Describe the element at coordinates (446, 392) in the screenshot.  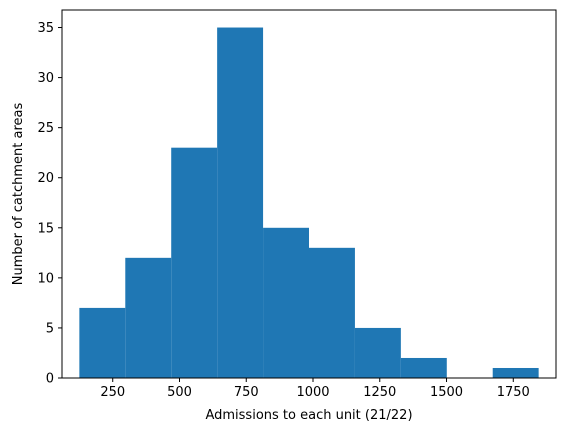
I see `x-tick-label: 1500` at that location.